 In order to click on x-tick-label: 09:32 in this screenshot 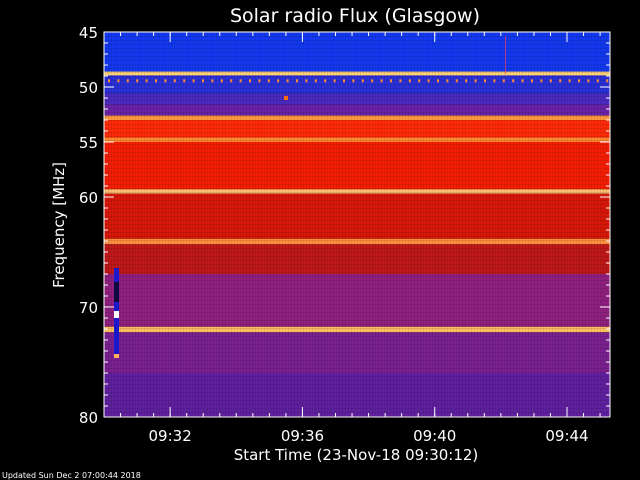, I will do `click(170, 436)`.